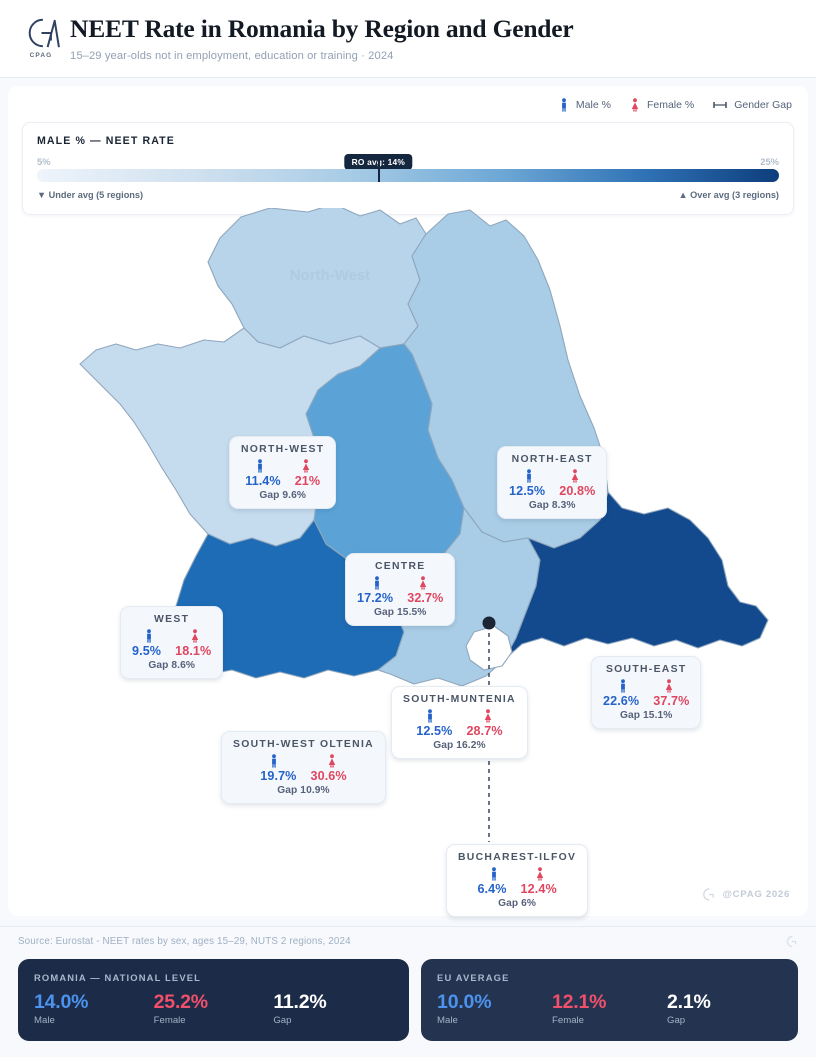 This screenshot has height=1057, width=816. What do you see at coordinates (459, 699) in the screenshot?
I see `region-card-title: SOUTH-MUNTENIA` at bounding box center [459, 699].